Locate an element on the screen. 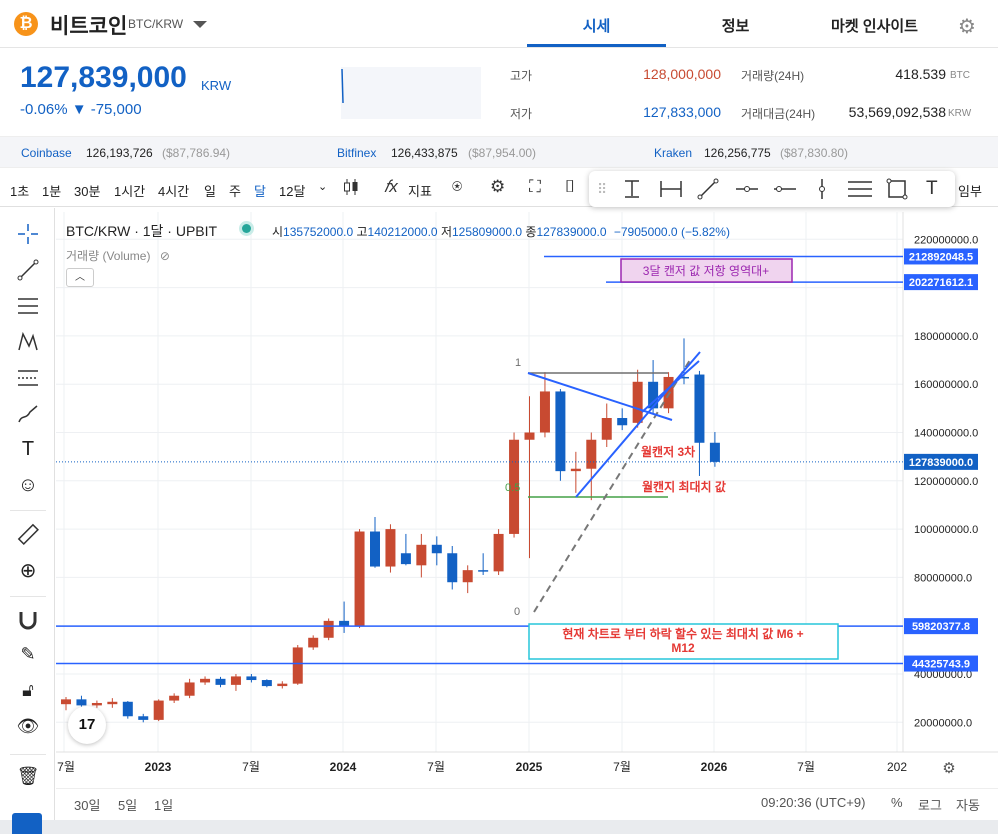  add-button is located at coordinates (27, 823).